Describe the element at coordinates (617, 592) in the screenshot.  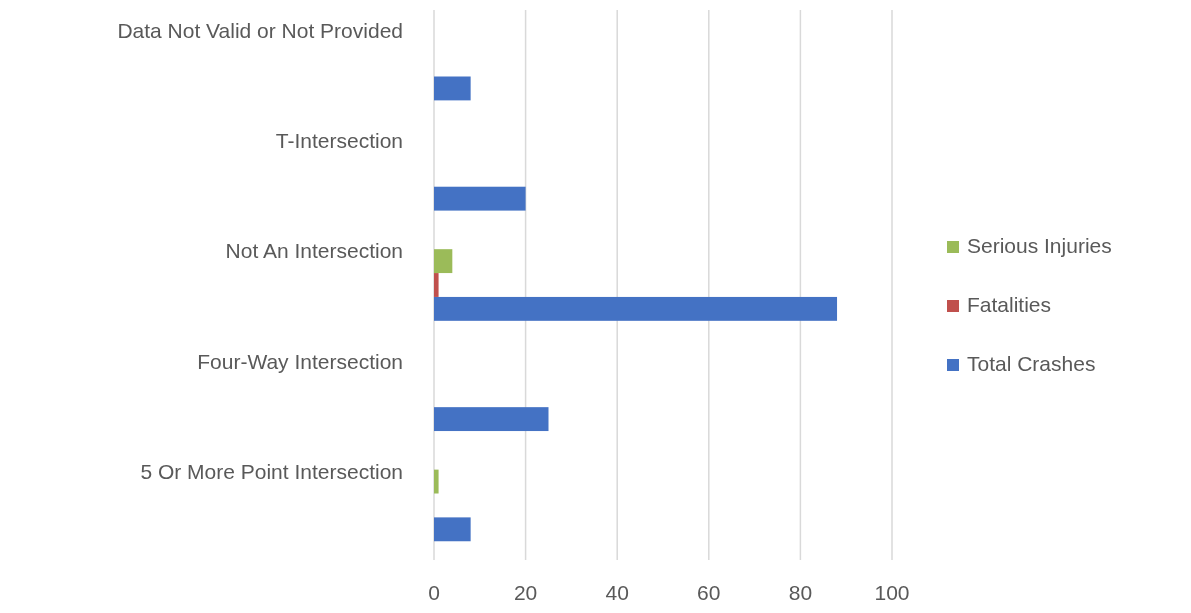
I see `x-tick-label: 40` at that location.